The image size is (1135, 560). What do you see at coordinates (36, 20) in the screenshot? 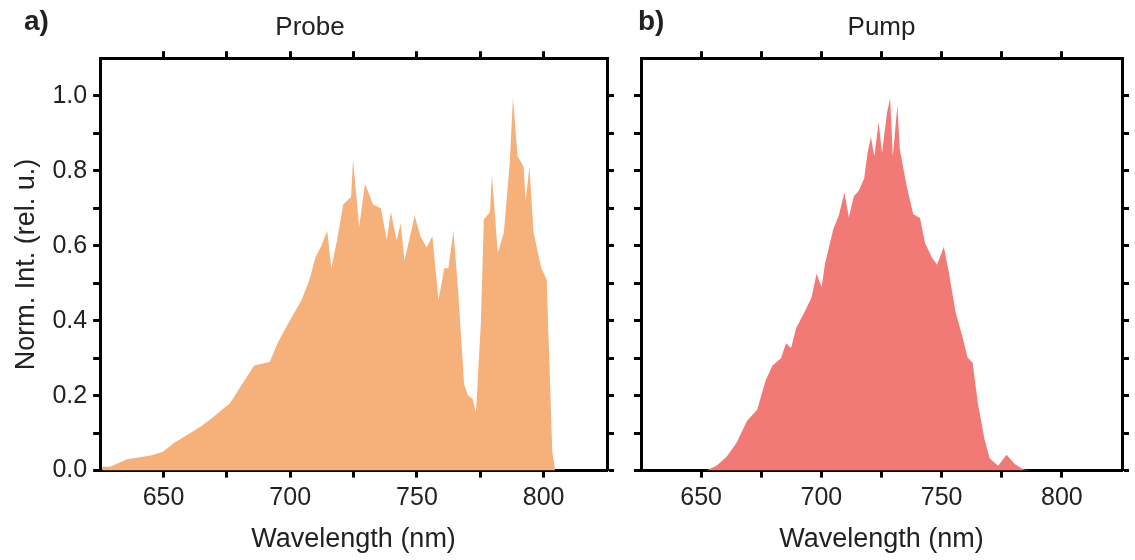
I see `text: a)` at bounding box center [36, 20].